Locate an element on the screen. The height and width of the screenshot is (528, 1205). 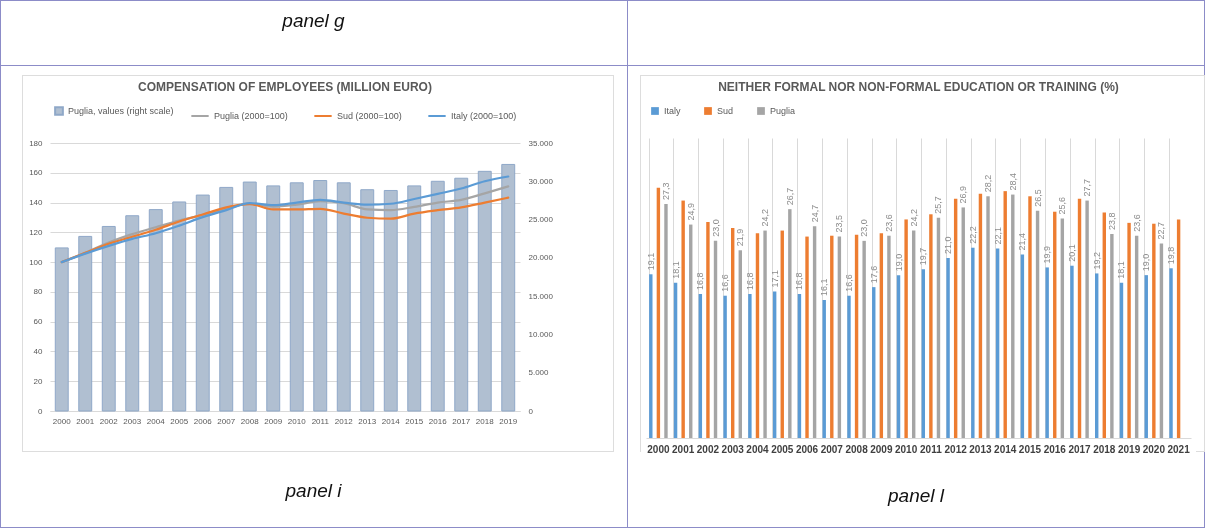
data-label: 24,9 is located at coordinates (690, 212).